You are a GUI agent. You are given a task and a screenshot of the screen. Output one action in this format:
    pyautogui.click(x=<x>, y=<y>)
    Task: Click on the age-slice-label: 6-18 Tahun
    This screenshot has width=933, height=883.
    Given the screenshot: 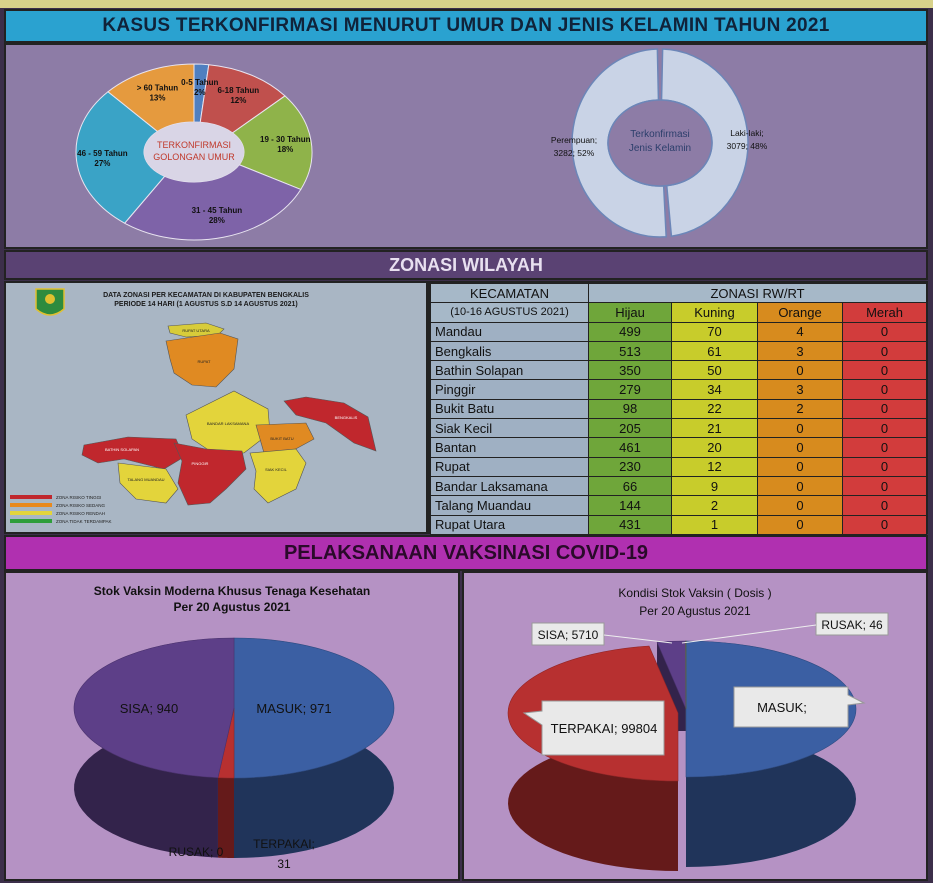 What is the action you would take?
    pyautogui.click(x=239, y=90)
    